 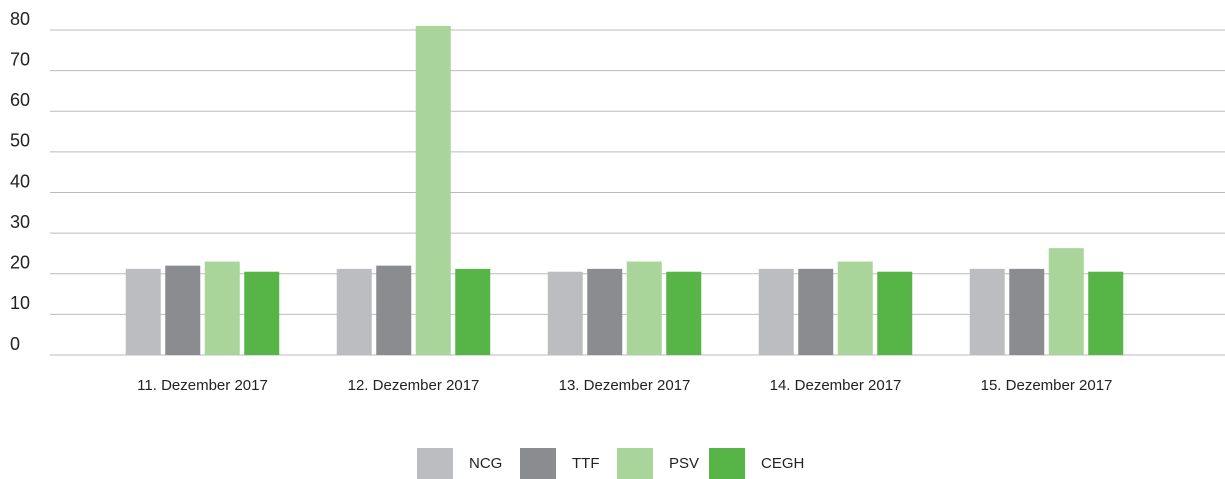 What do you see at coordinates (625, 385) in the screenshot?
I see `x-tick-label: 13. Dezember 2017` at bounding box center [625, 385].